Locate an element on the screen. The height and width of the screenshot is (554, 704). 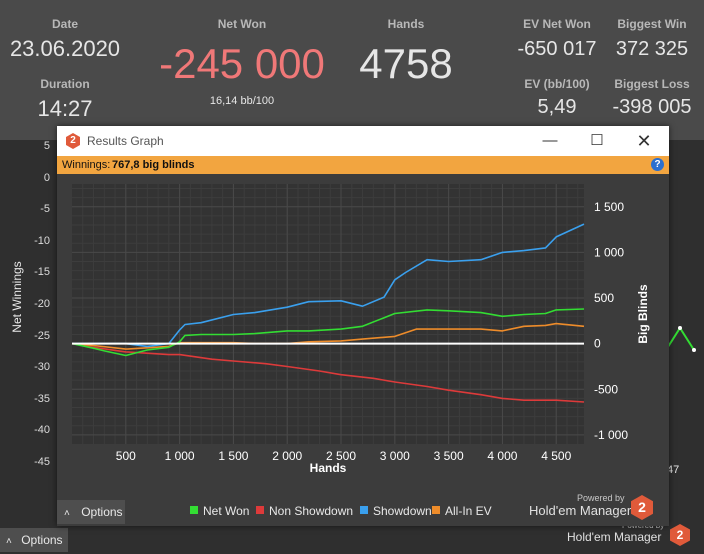
duration-value: 14:27 is located at coordinates (65, 108).